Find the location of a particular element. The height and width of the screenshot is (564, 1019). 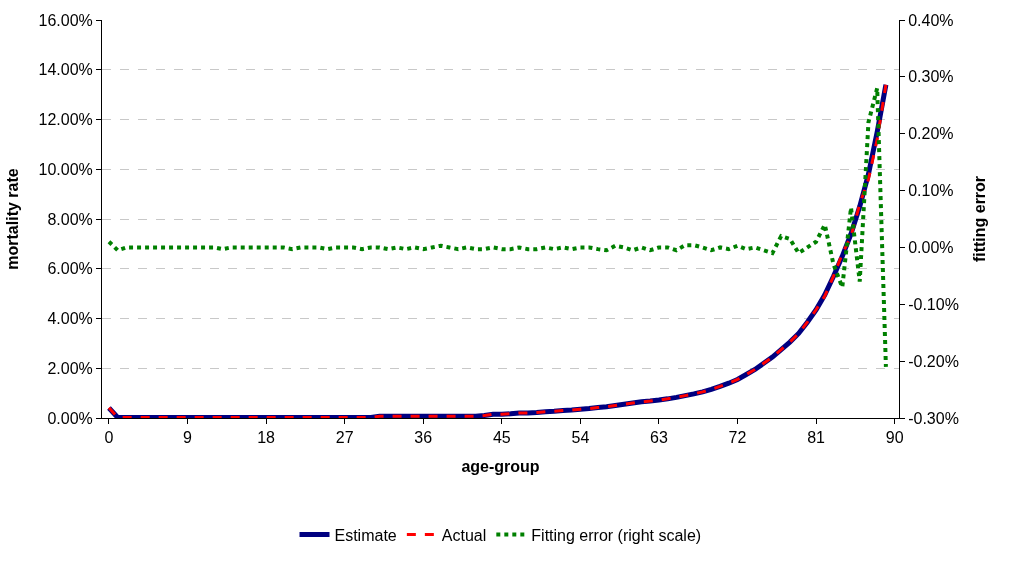

y-tick-label: 10.00% is located at coordinates (65, 169).